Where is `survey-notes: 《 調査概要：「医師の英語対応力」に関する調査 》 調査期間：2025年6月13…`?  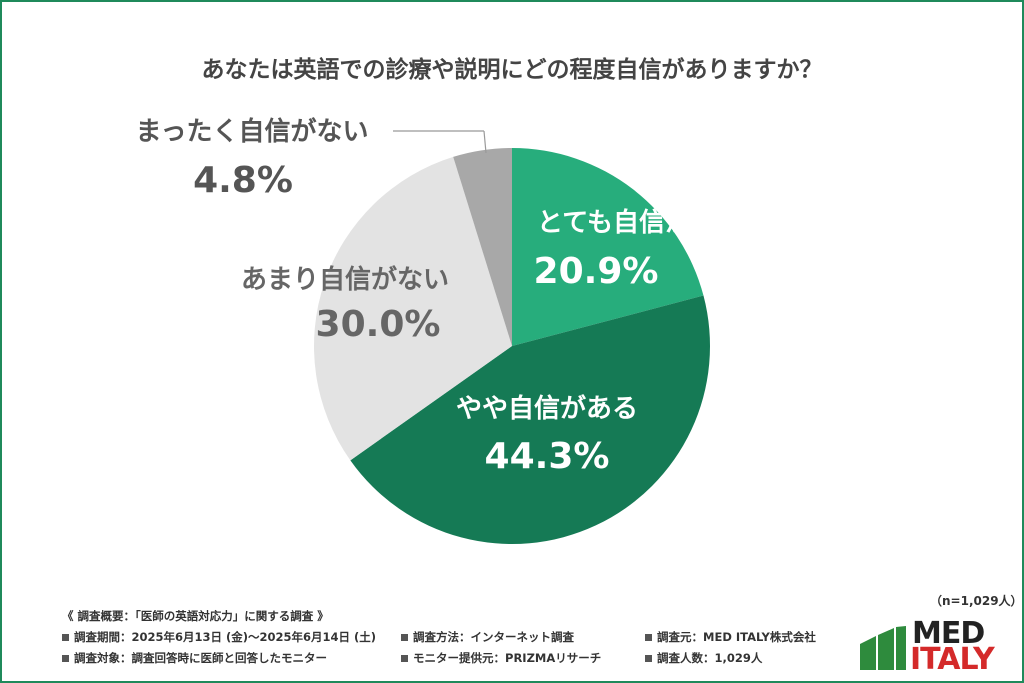
survey-notes: 《 調査概要：「医師の英語対応力」に関する調査 》 調査期間：2025年6月13… is located at coordinates (452, 637).